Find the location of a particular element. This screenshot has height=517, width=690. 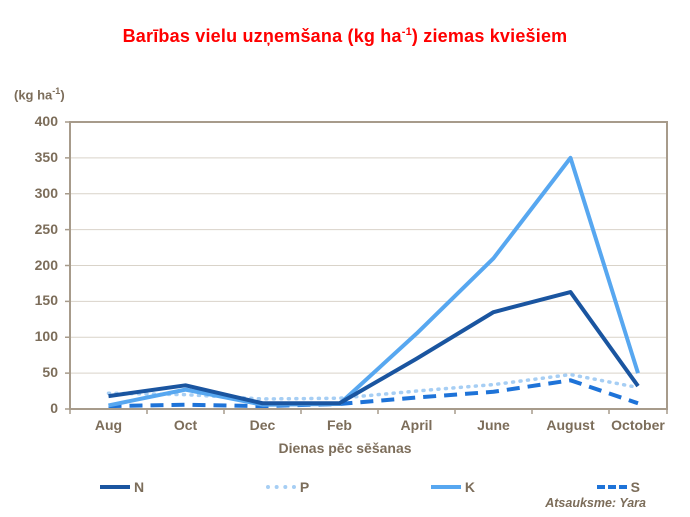

legend-swatch-k is located at coordinates (445, 487).